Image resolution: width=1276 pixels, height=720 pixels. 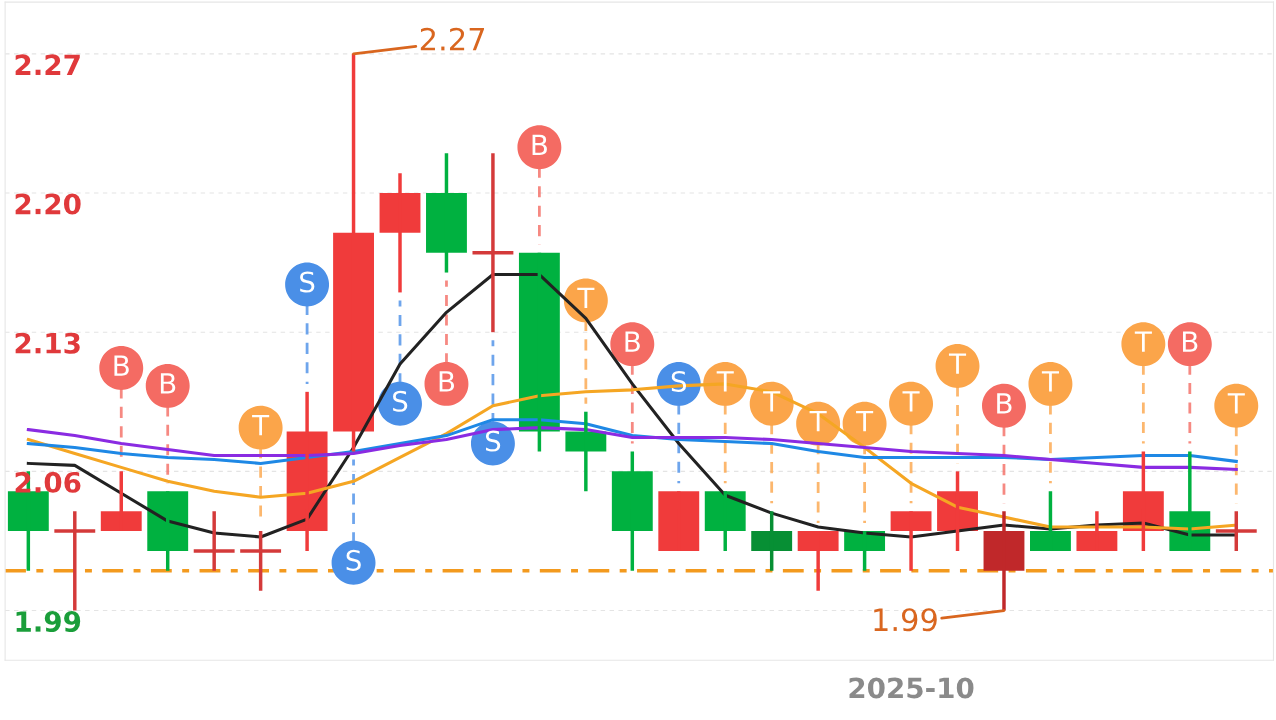 I want to click on annotation: 2.27, so click(x=452, y=39).